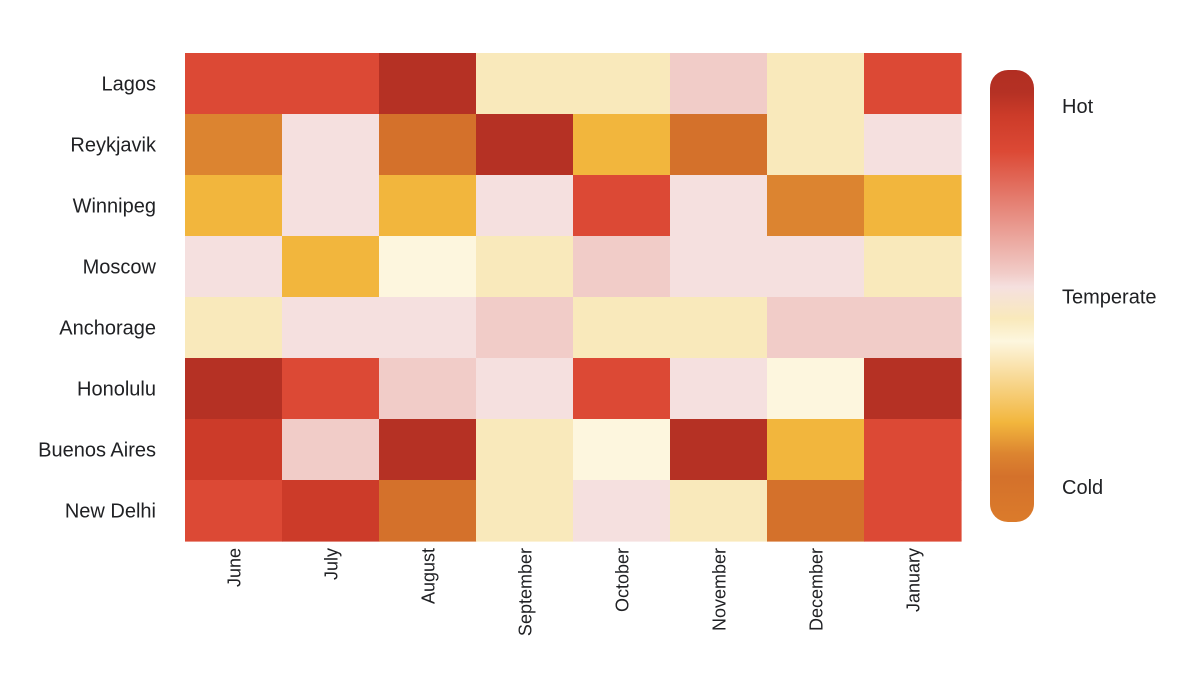 The height and width of the screenshot is (688, 1192). Describe the element at coordinates (622, 84) in the screenshot. I see `heatmap-cell-lagos-october` at that location.